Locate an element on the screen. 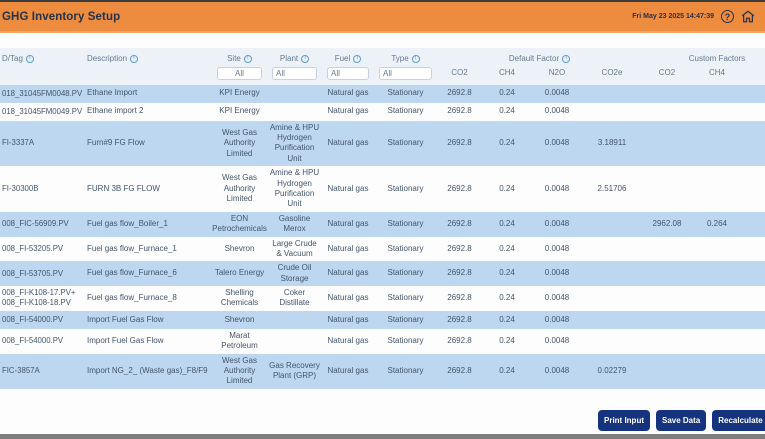 The image size is (765, 439). cell-site: West Gas Authority Limited is located at coordinates (239, 188).